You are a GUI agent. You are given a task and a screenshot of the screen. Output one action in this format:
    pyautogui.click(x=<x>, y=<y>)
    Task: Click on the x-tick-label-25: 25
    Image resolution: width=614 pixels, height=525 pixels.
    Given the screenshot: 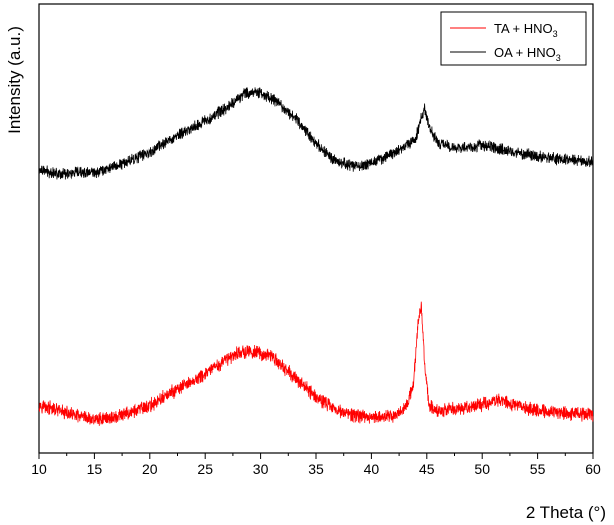 What is the action you would take?
    pyautogui.click(x=205, y=469)
    